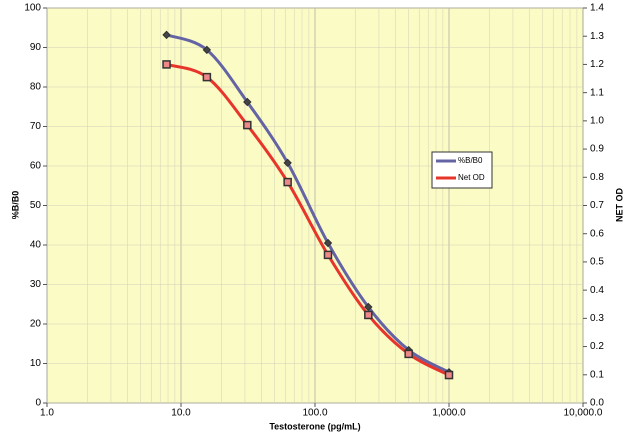 This screenshot has width=631, height=442. What do you see at coordinates (619, 205) in the screenshot?
I see `y2-axis-title: NET OD` at bounding box center [619, 205].